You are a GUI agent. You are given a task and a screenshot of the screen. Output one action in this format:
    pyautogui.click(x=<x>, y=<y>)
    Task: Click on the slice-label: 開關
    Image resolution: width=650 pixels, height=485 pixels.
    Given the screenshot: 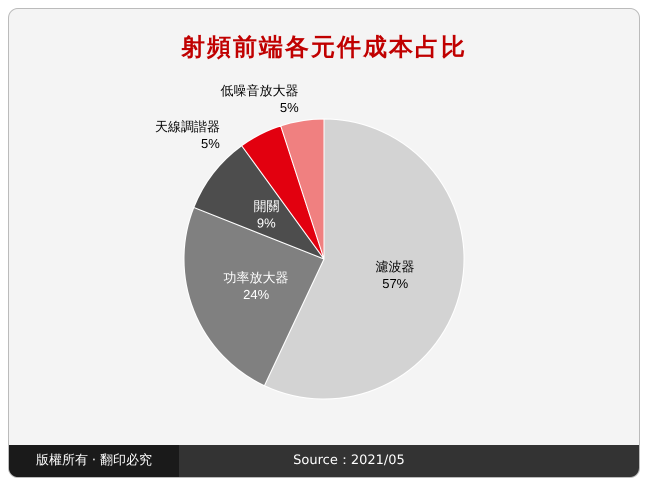 What is the action you would take?
    pyautogui.click(x=266, y=206)
    